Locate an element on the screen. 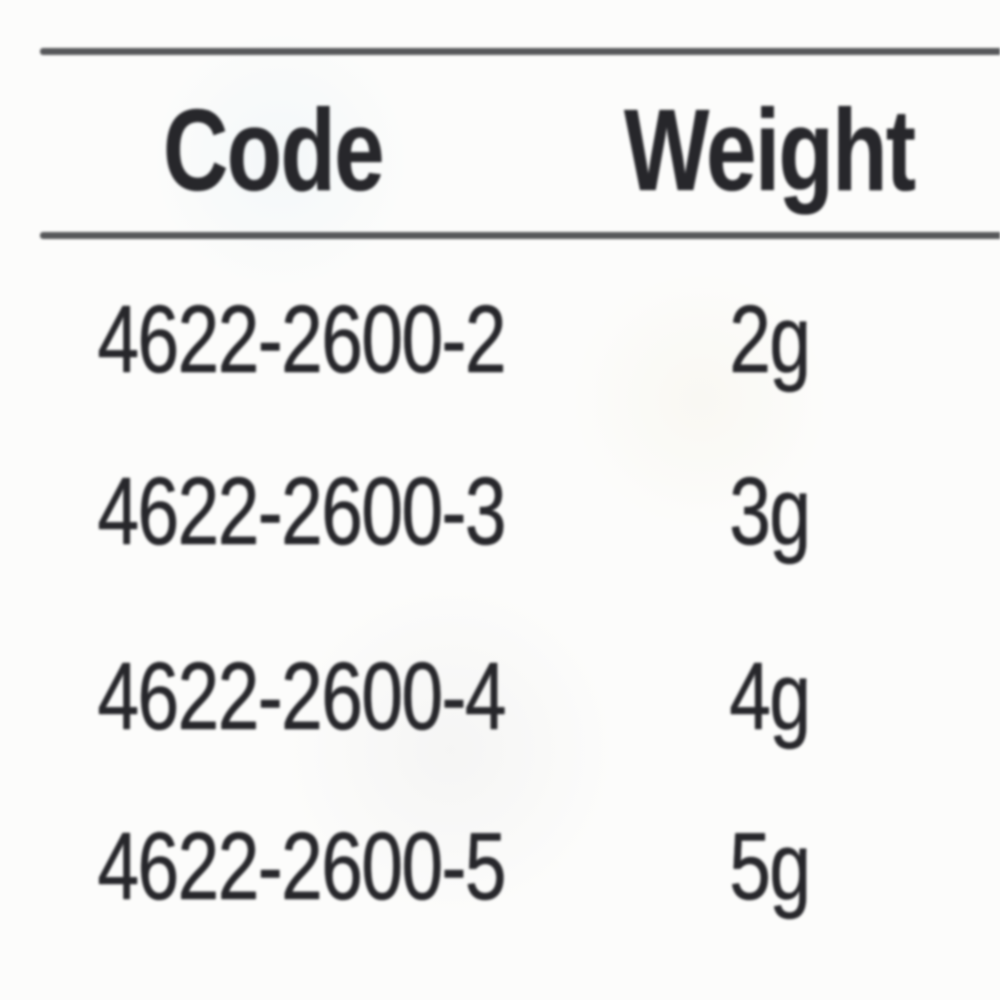 The height and width of the screenshot is (1000, 1000). table-top-rule is located at coordinates (520, 51).